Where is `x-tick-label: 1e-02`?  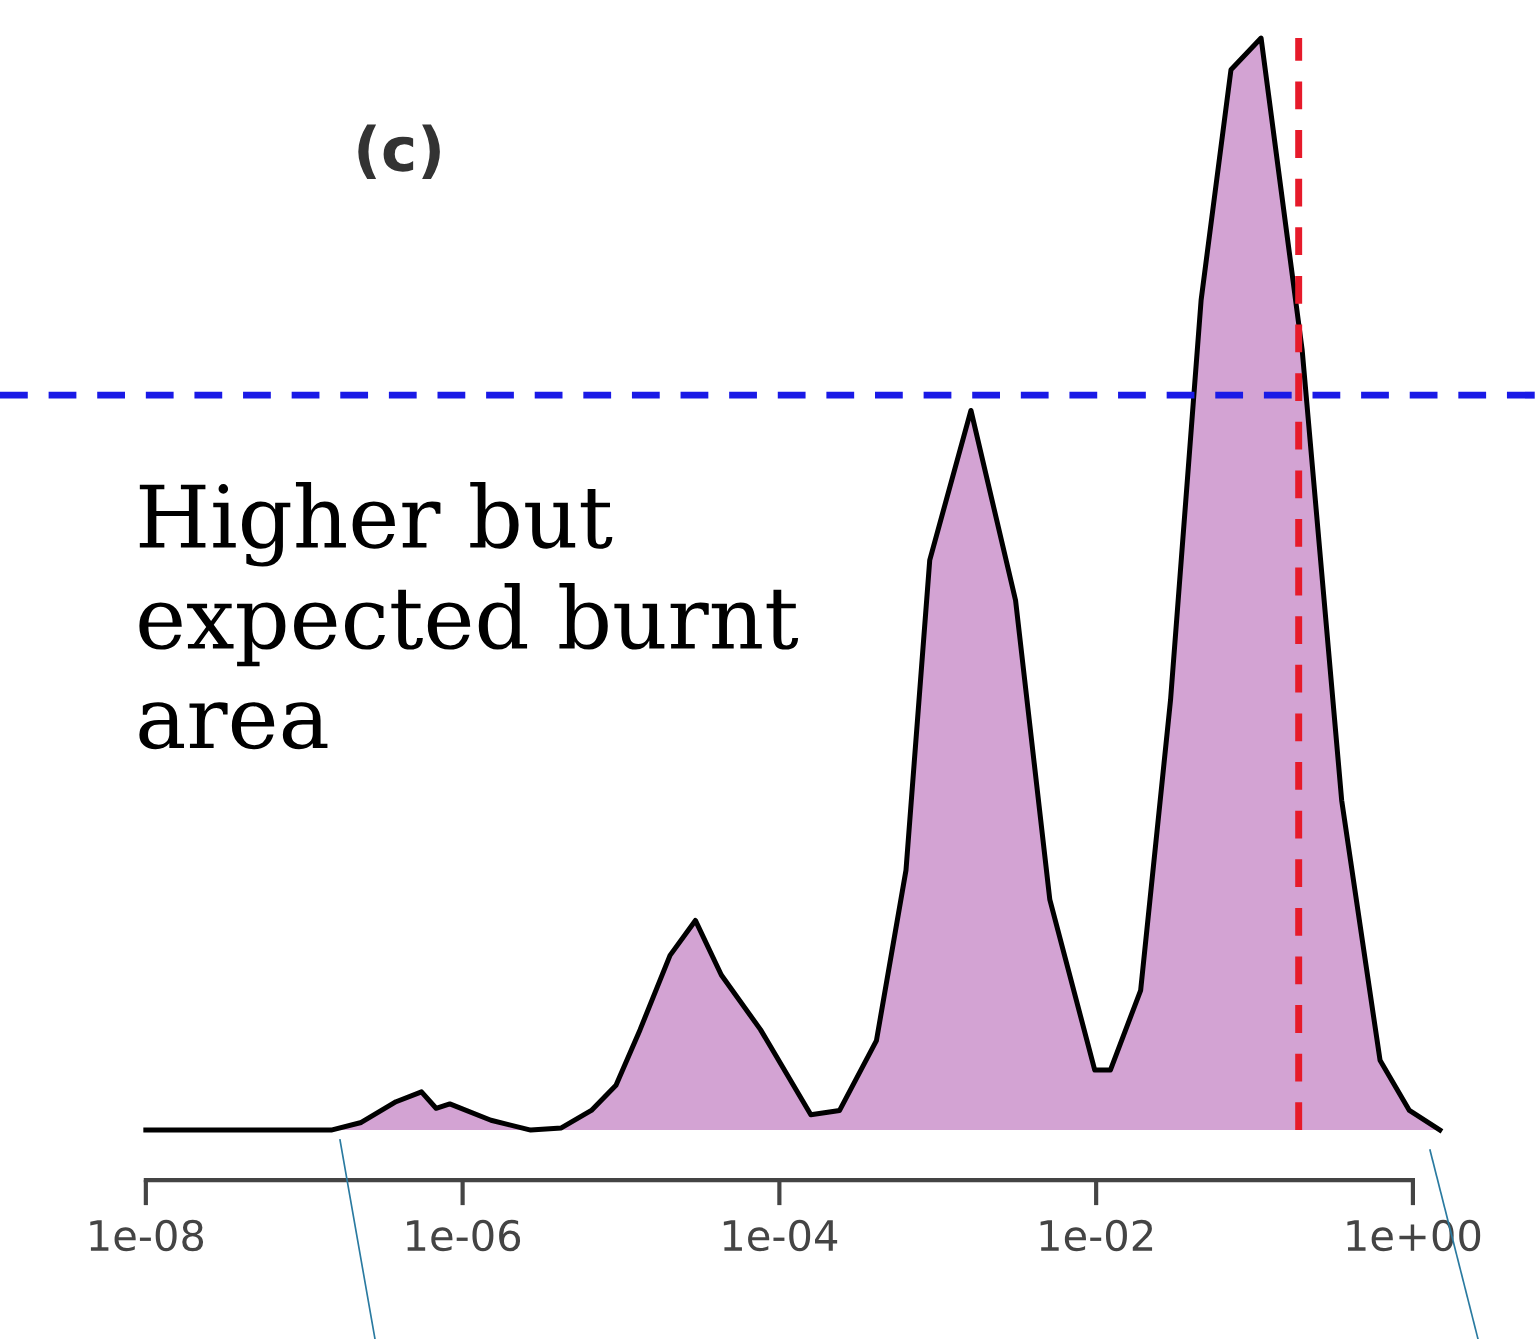
x-tick-label: 1e-02 is located at coordinates (1096, 1235).